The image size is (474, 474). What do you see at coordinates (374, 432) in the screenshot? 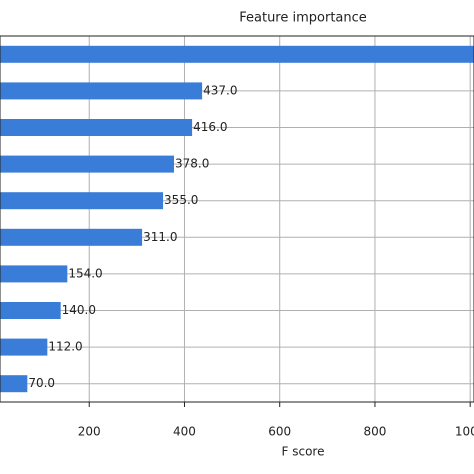
I see `x-tick-label: 800` at bounding box center [374, 432].